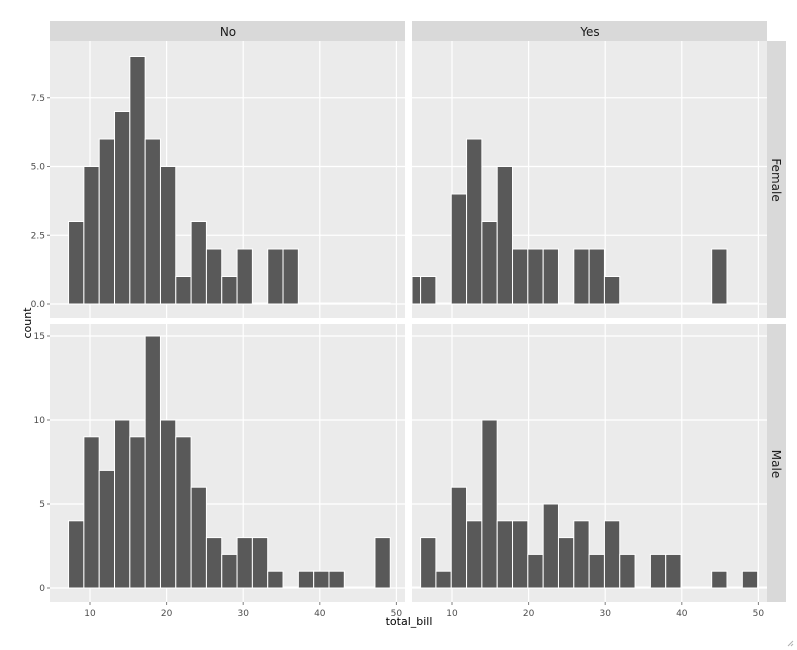  I want to click on y-tick-label: 2.5, so click(38, 236).